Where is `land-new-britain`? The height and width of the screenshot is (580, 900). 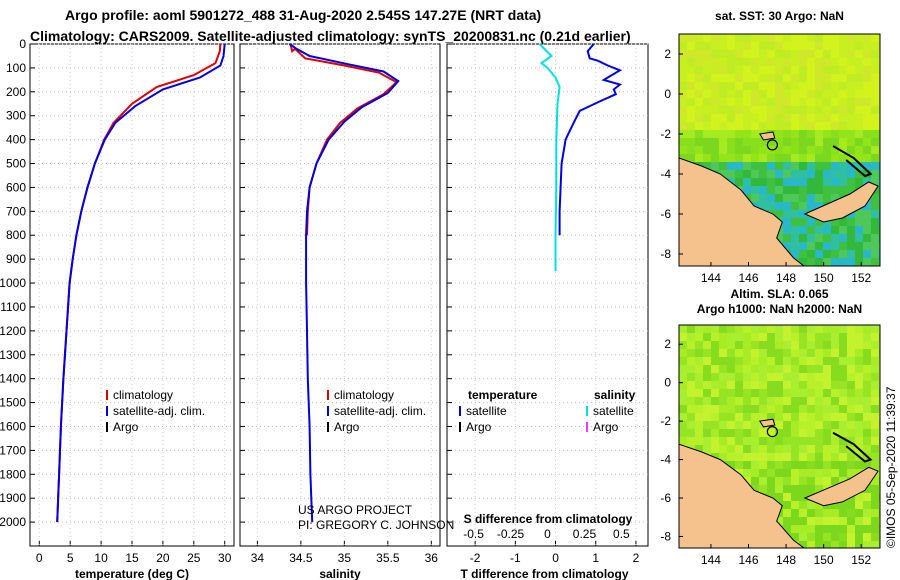
land-new-britain is located at coordinates (841, 486).